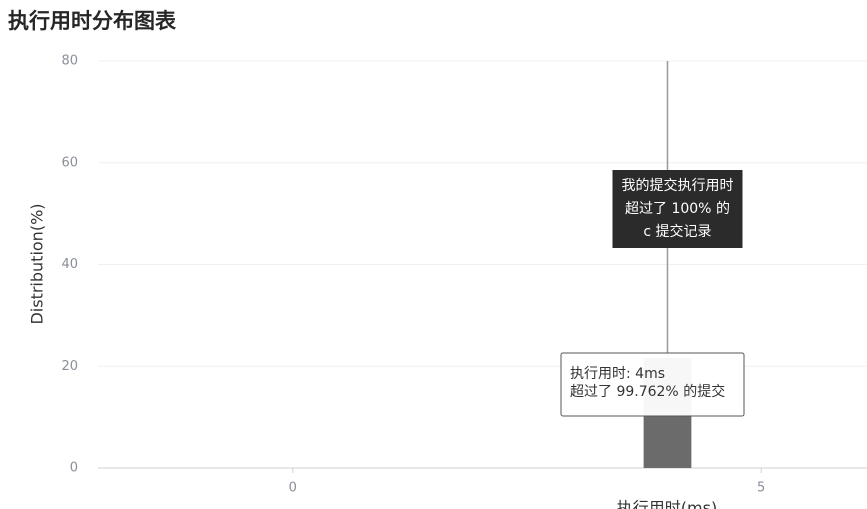 This screenshot has width=867, height=509. I want to click on x-tick-label: 5, so click(761, 488).